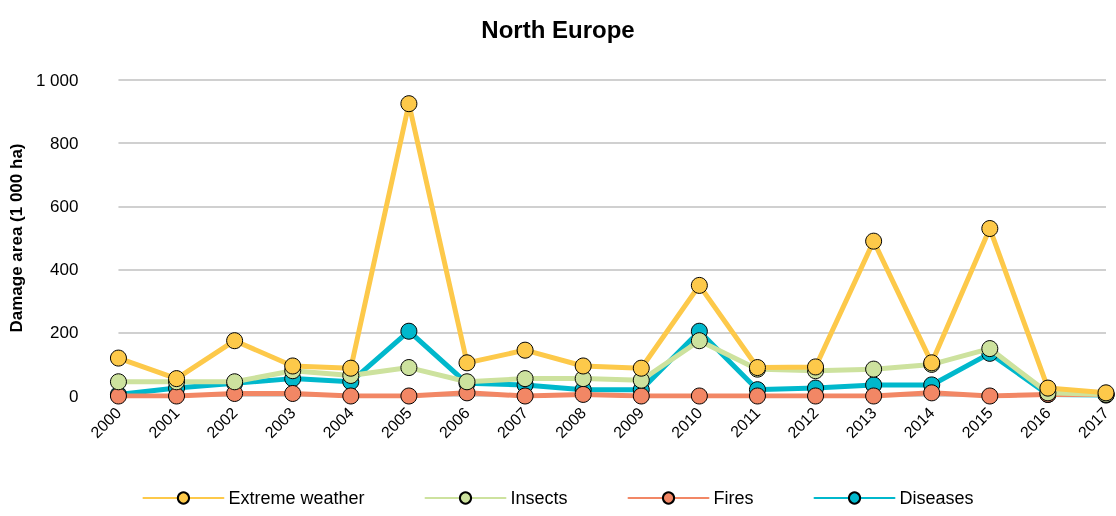 The width and height of the screenshot is (1116, 516). Describe the element at coordinates (64, 206) in the screenshot. I see `y-tick-label: 600` at that location.